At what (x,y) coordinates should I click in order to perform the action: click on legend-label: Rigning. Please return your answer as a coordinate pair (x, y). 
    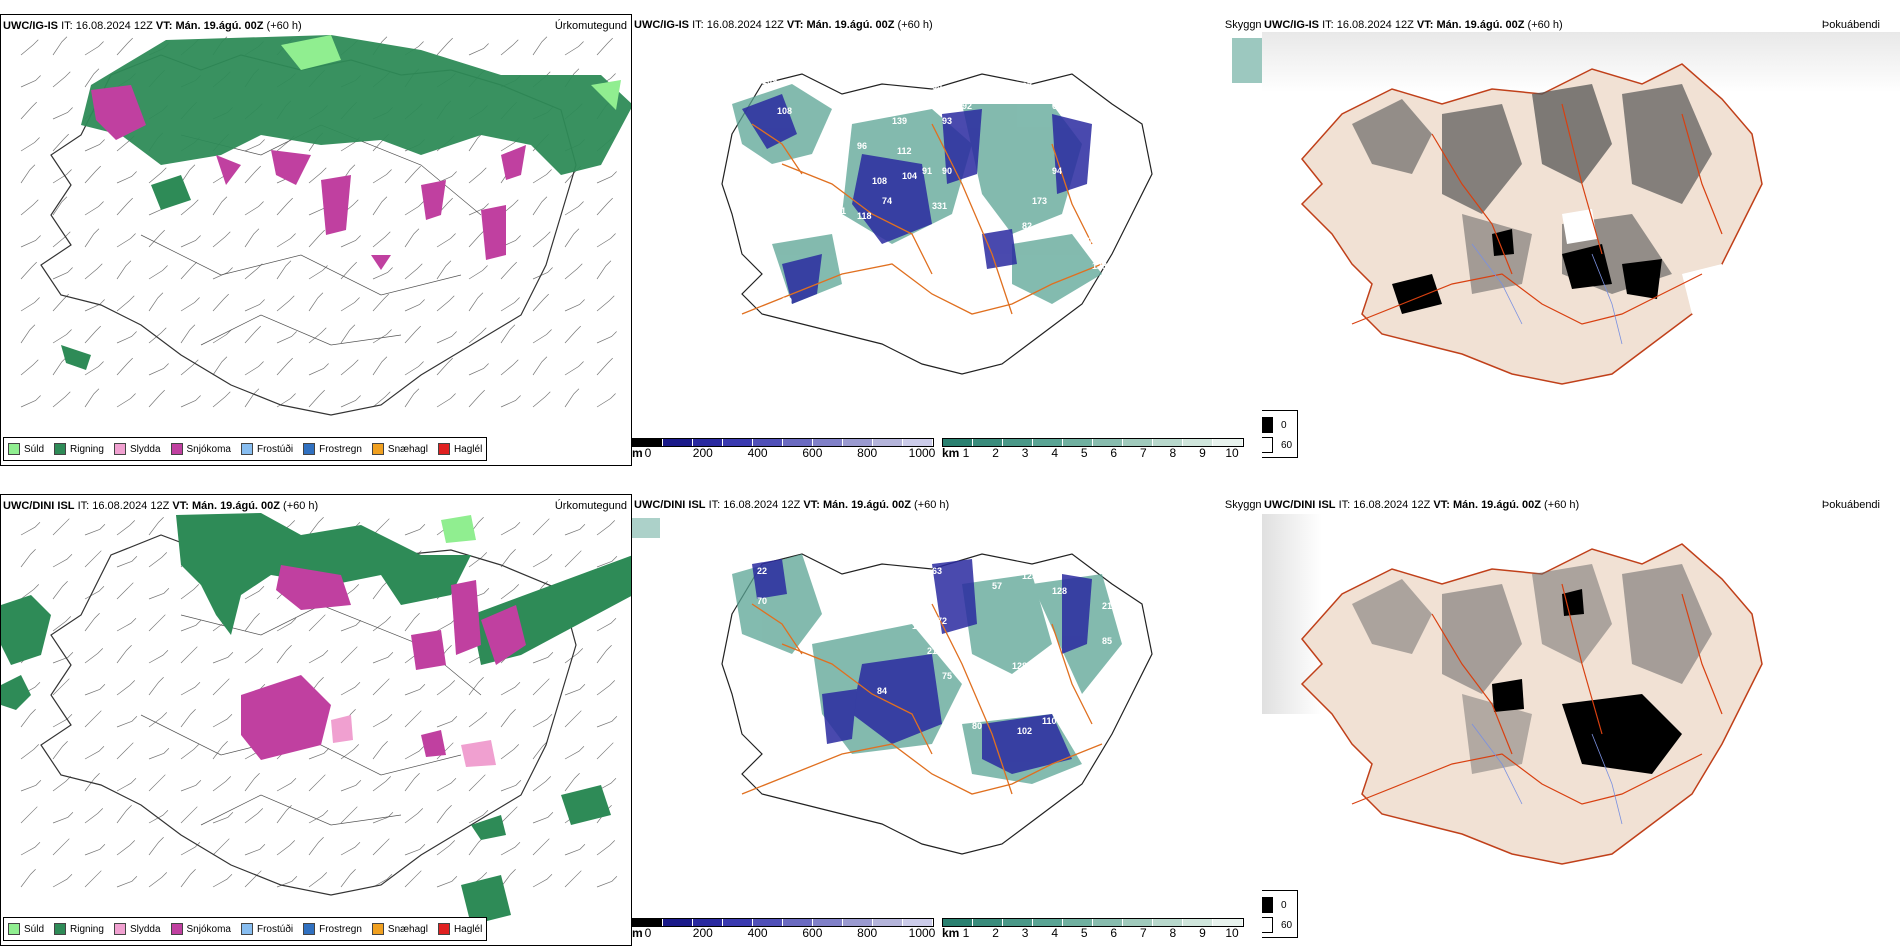
    Looking at the image, I should click on (87, 929).